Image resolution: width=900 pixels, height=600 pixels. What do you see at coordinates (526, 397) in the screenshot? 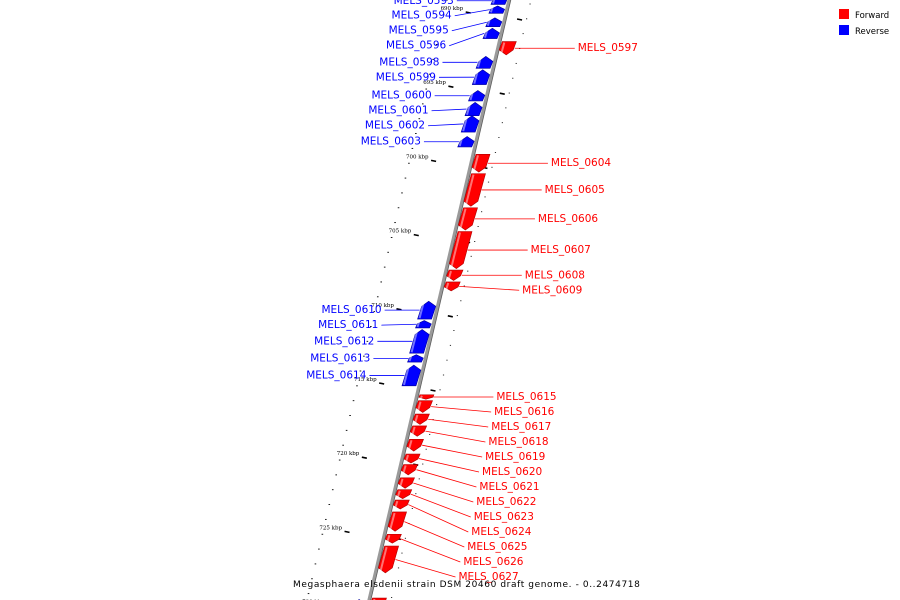
I see `gene-label: MELS_0615` at bounding box center [526, 397].